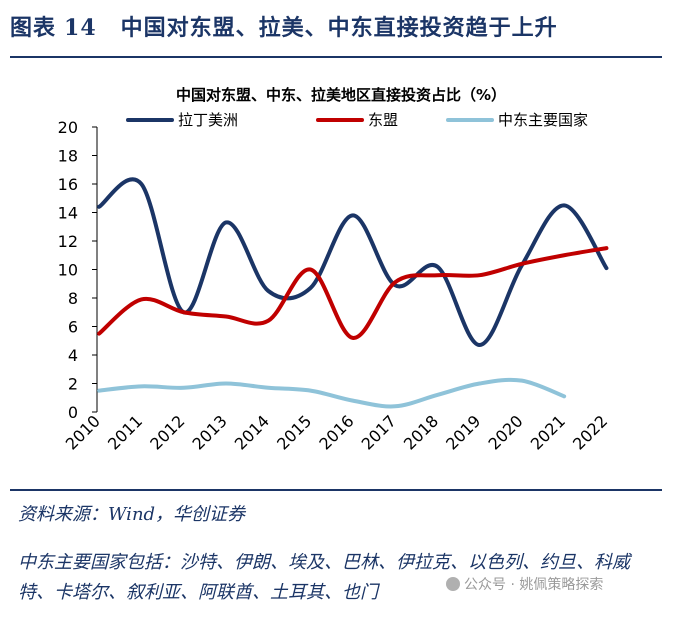  What do you see at coordinates (68, 184) in the screenshot?
I see `y-tick-label: 16` at bounding box center [68, 184].